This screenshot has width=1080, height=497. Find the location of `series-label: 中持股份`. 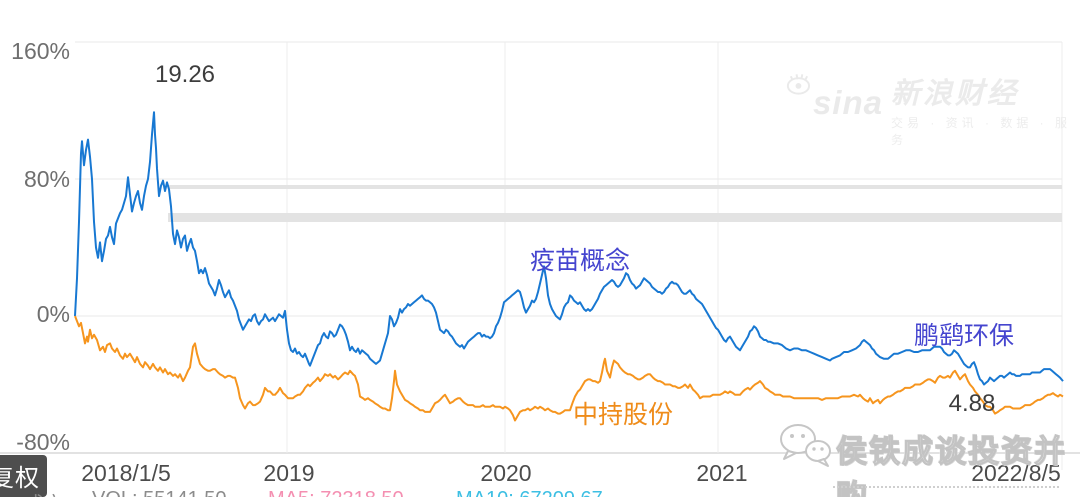

series-label: 中持股份 is located at coordinates (622, 415).